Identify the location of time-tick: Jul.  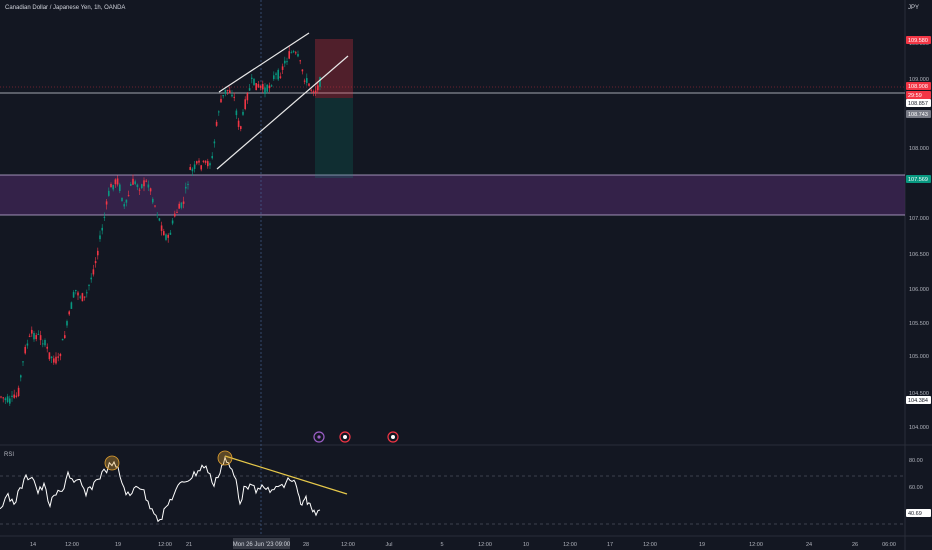
(388, 545).